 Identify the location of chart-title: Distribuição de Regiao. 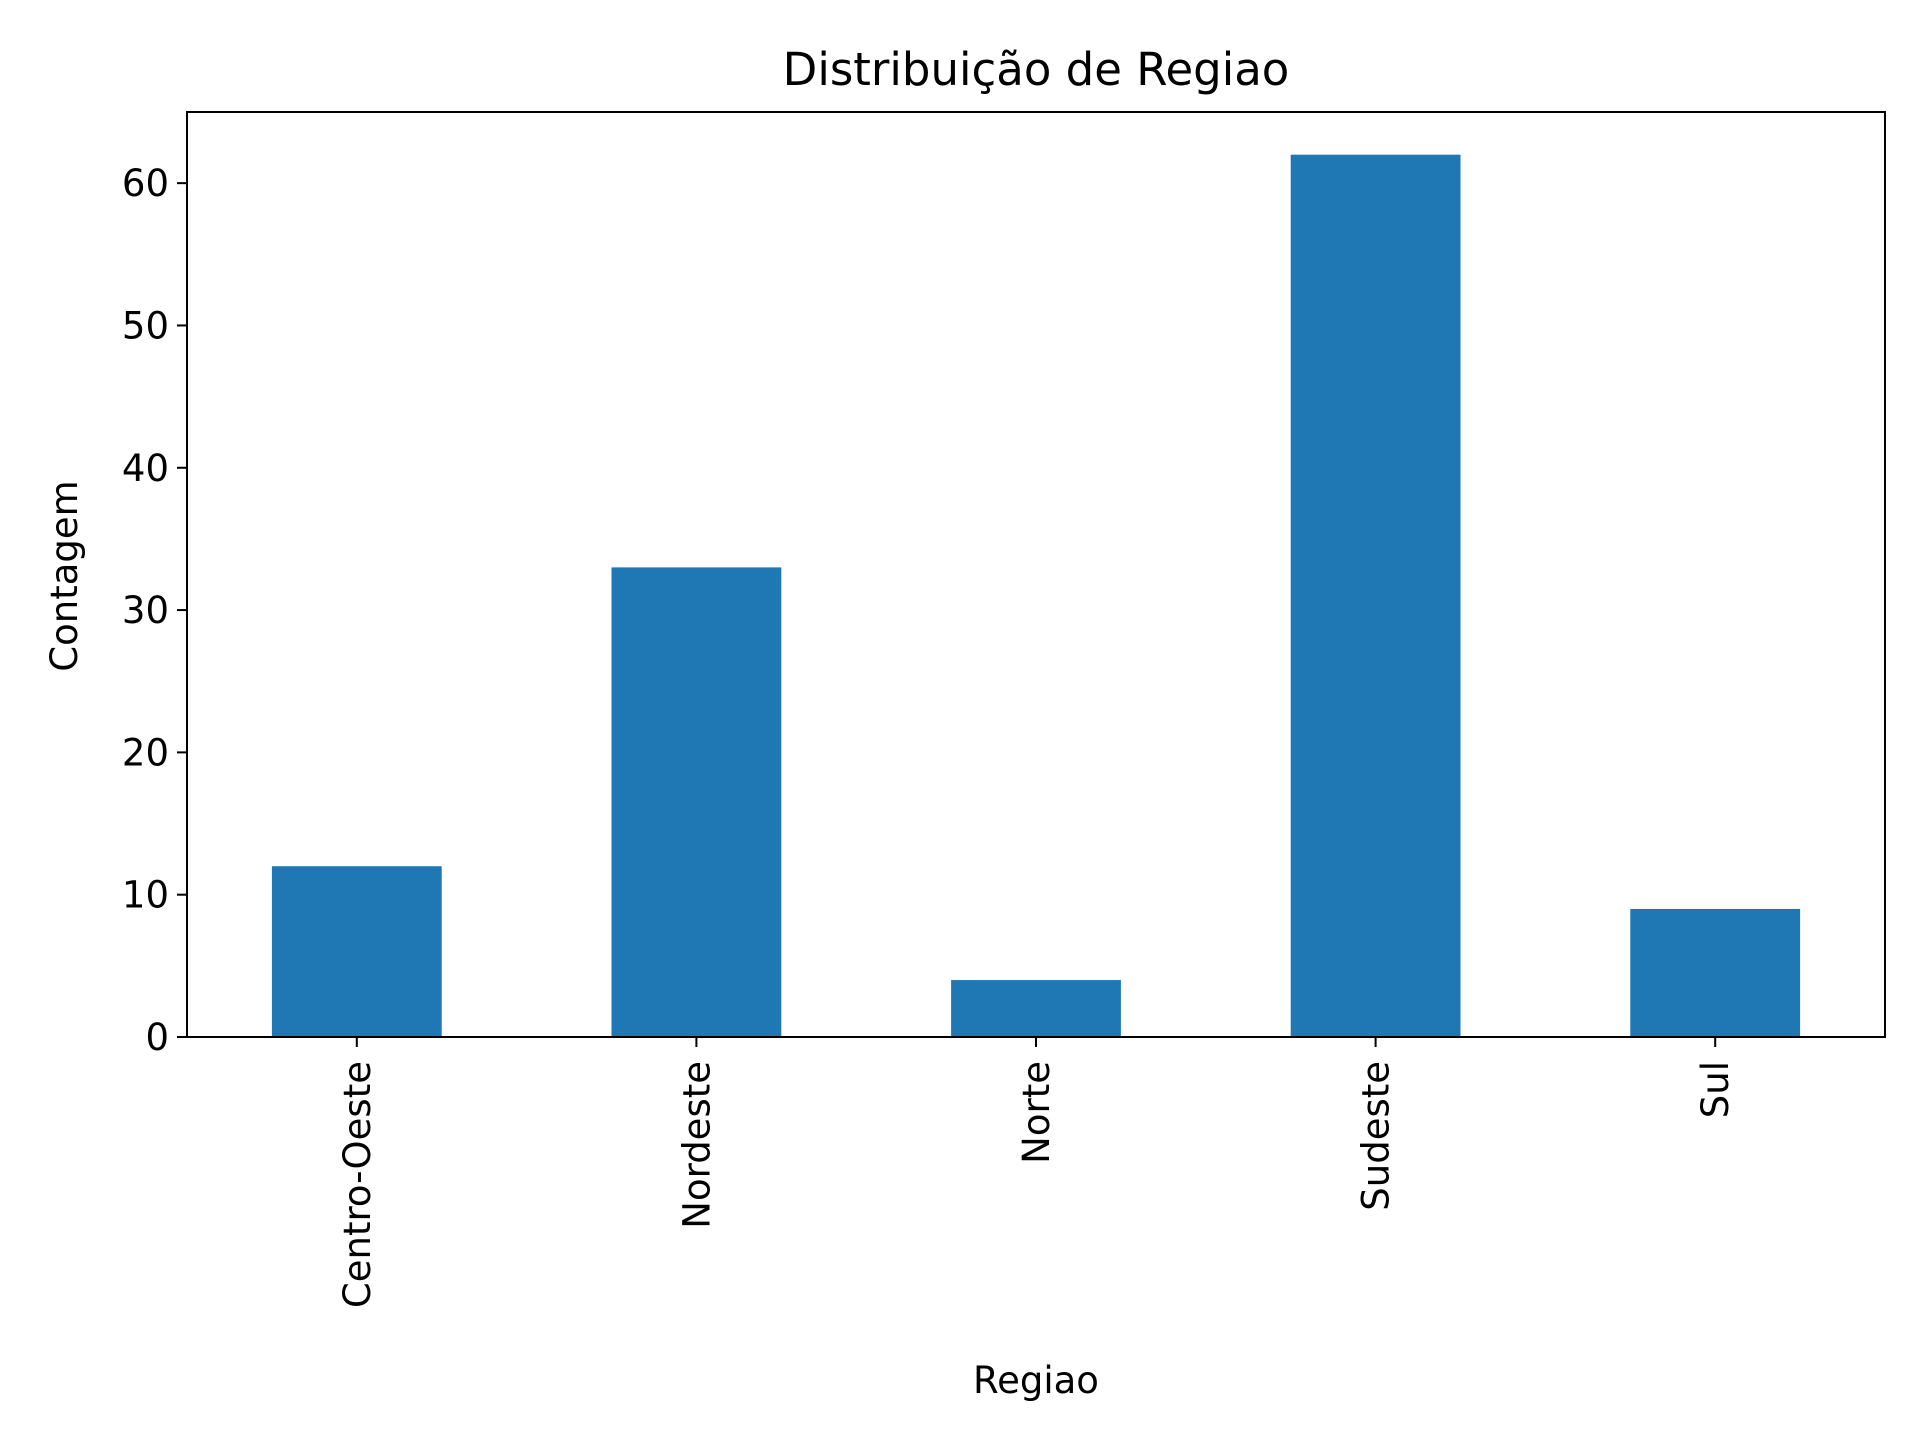
(1036, 69).